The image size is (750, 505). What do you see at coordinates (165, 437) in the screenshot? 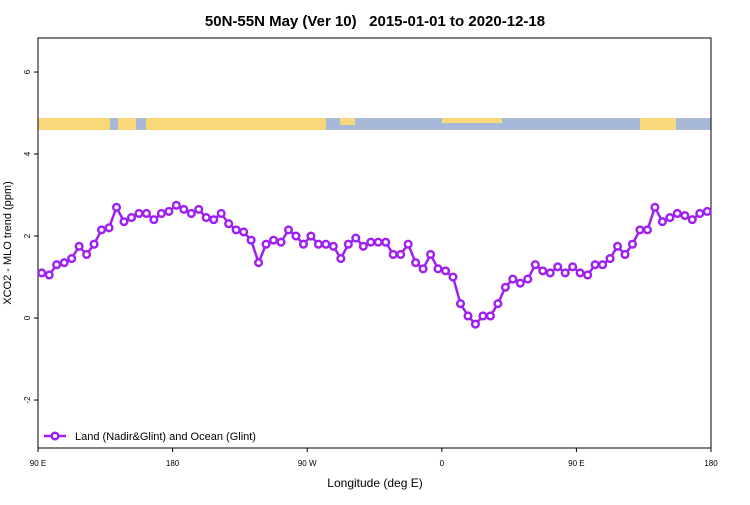
I see `legend-label: Land (Nadir&Glint) and Ocean (Glint)` at bounding box center [165, 437].